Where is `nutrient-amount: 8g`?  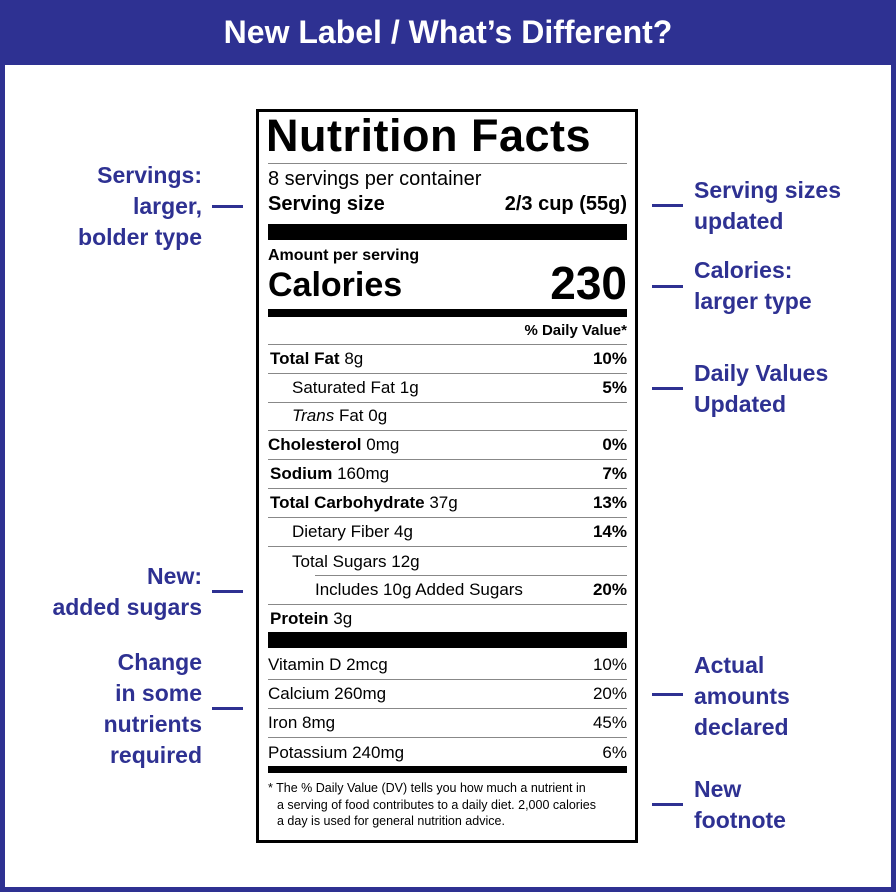 nutrient-amount: 8g is located at coordinates (354, 358).